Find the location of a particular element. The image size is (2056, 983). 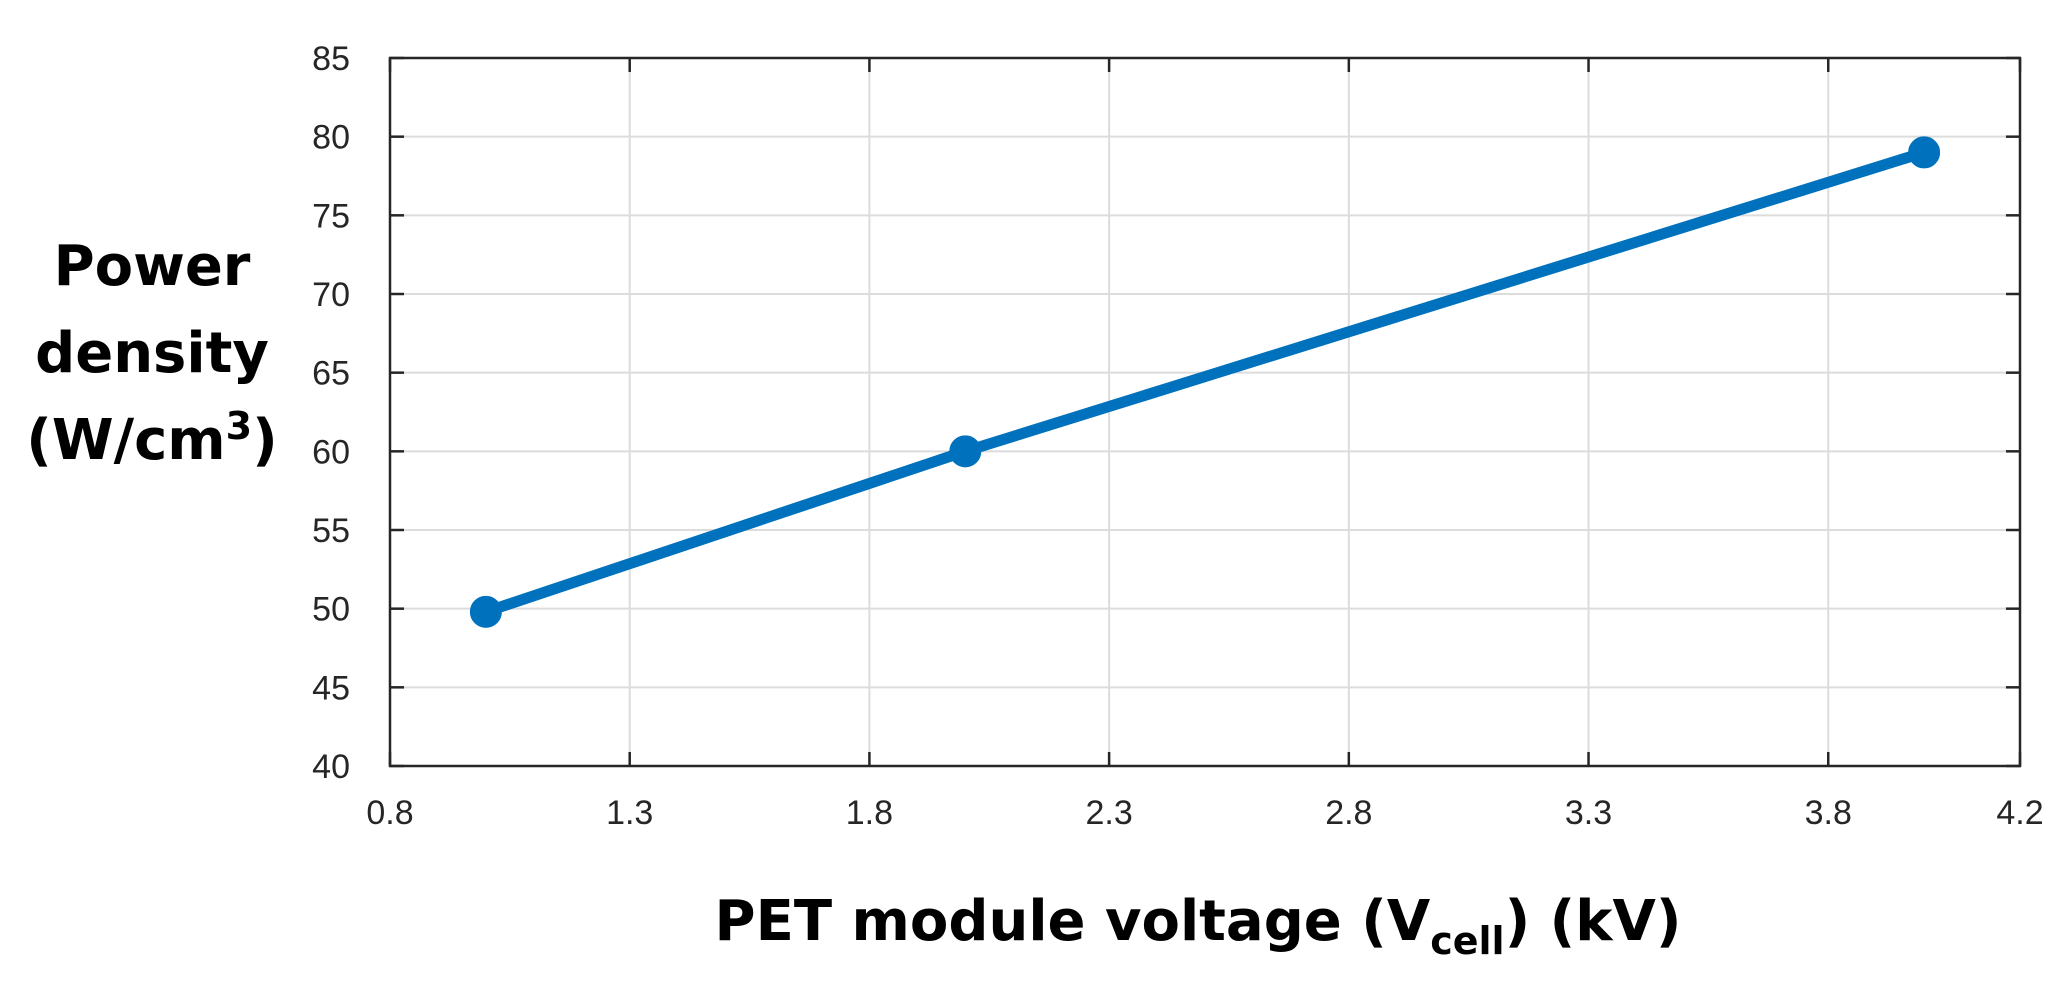

x-tick-label: 3.8 is located at coordinates (1828, 813).